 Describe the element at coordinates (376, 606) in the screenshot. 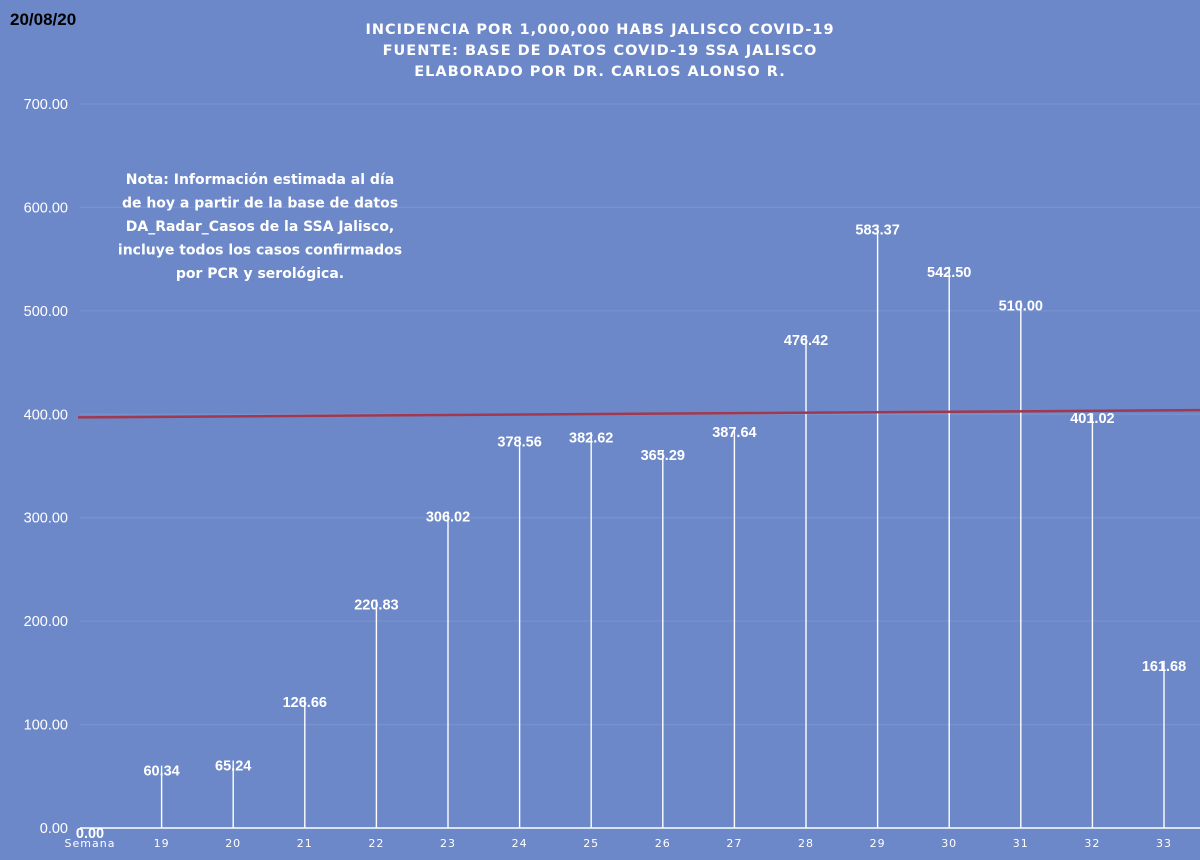

I see `data-label: 220.83` at that location.